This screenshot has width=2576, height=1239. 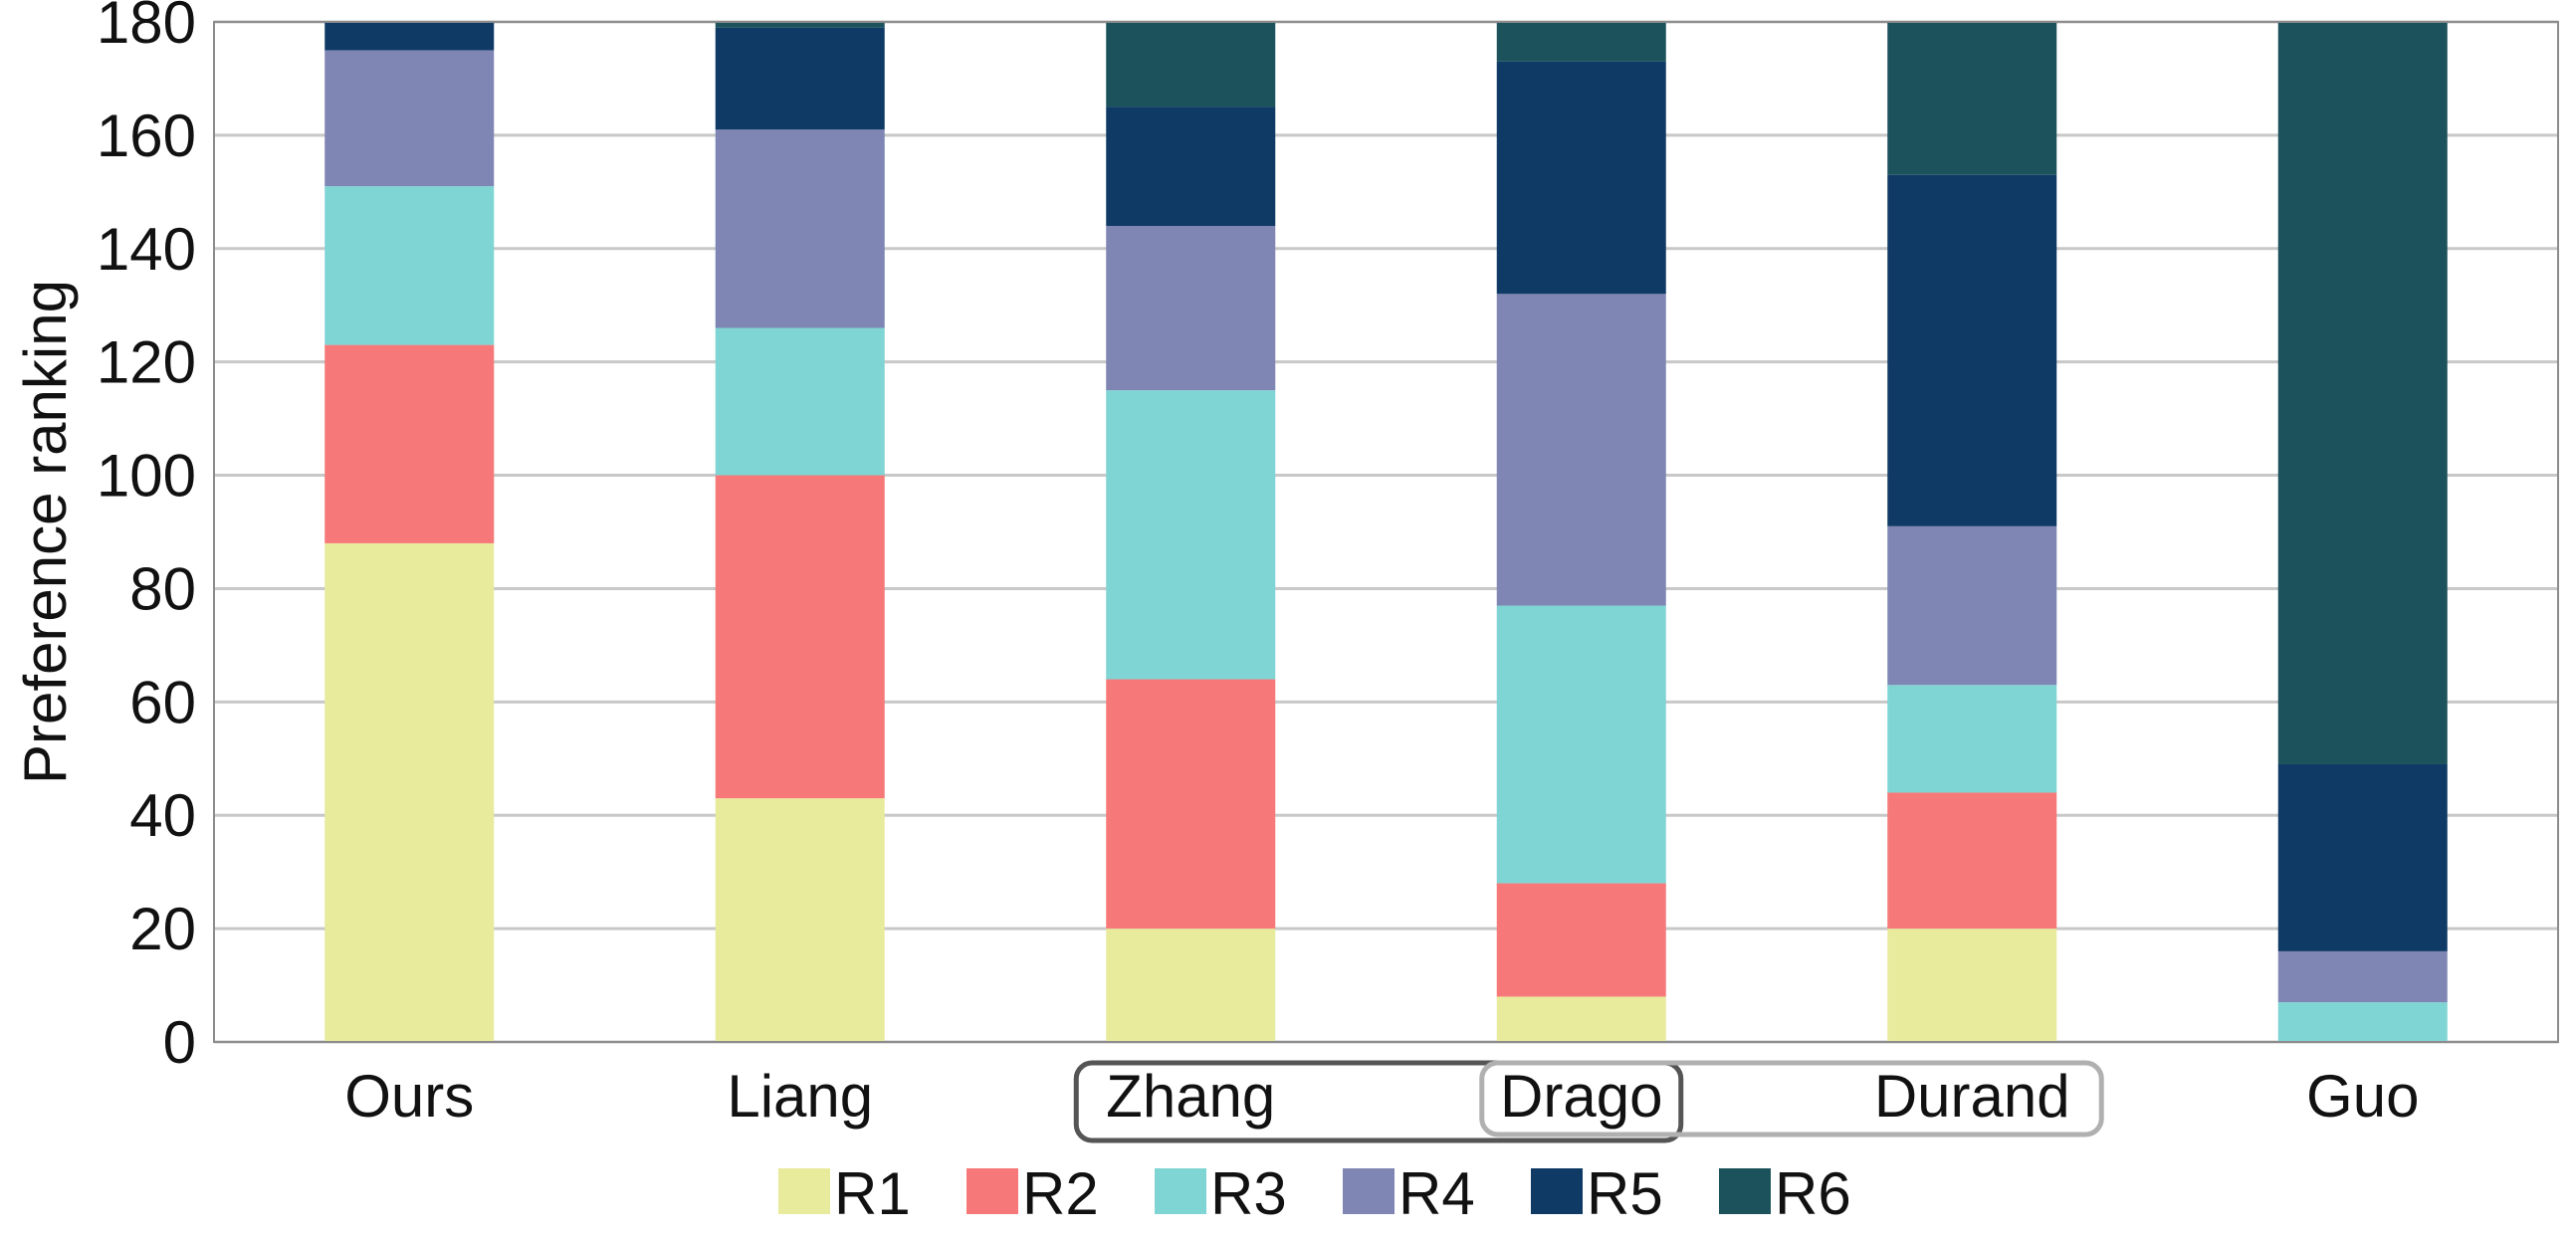 I want to click on bar-segment-r1-ours, so click(x=409, y=792).